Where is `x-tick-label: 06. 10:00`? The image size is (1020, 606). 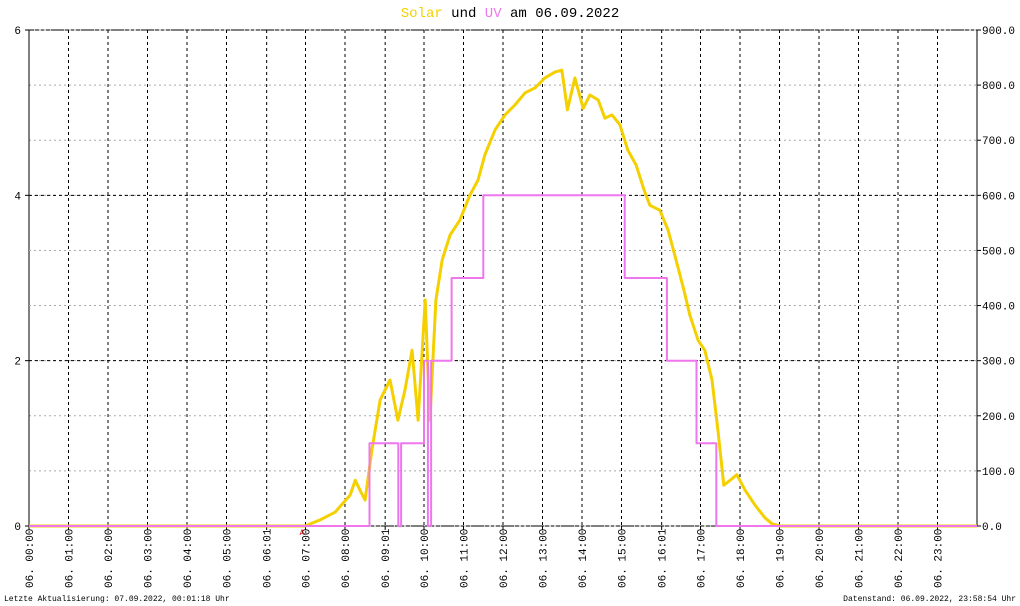
x-tick-label: 06. 10:00 is located at coordinates (426, 558).